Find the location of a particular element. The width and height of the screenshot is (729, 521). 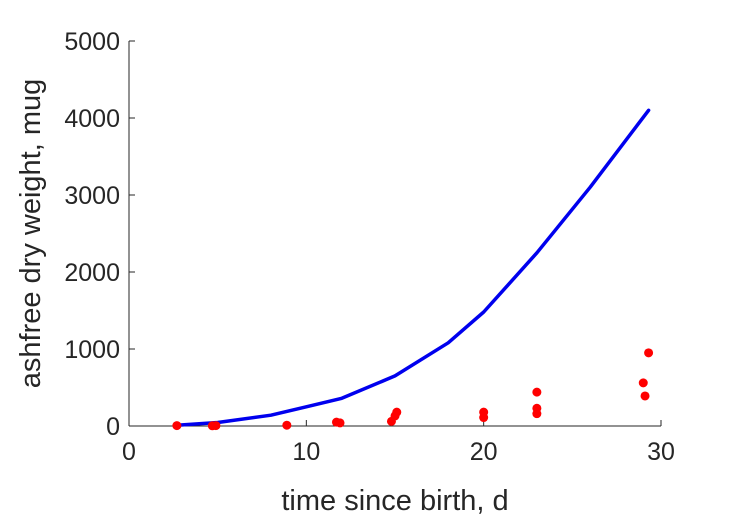

y-axis-label: ashfree dry weight, mug is located at coordinates (31, 233).